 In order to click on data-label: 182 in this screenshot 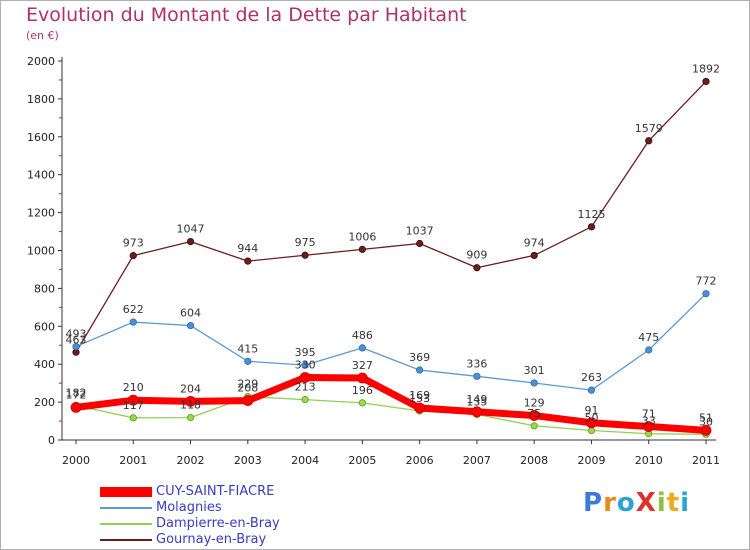, I will do `click(76, 393)`.